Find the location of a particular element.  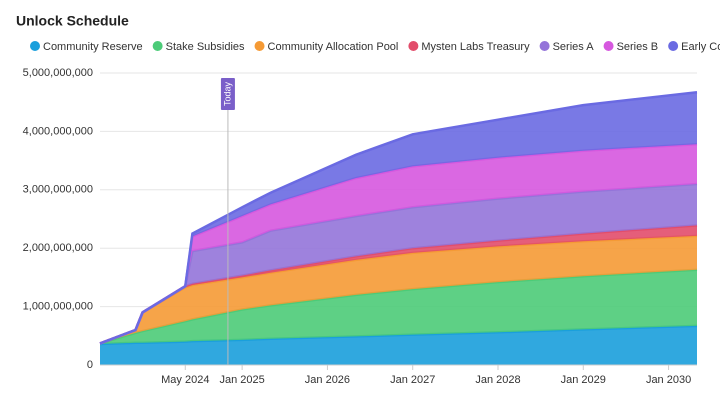

legend-label: Stake Subsidies is located at coordinates (205, 47).